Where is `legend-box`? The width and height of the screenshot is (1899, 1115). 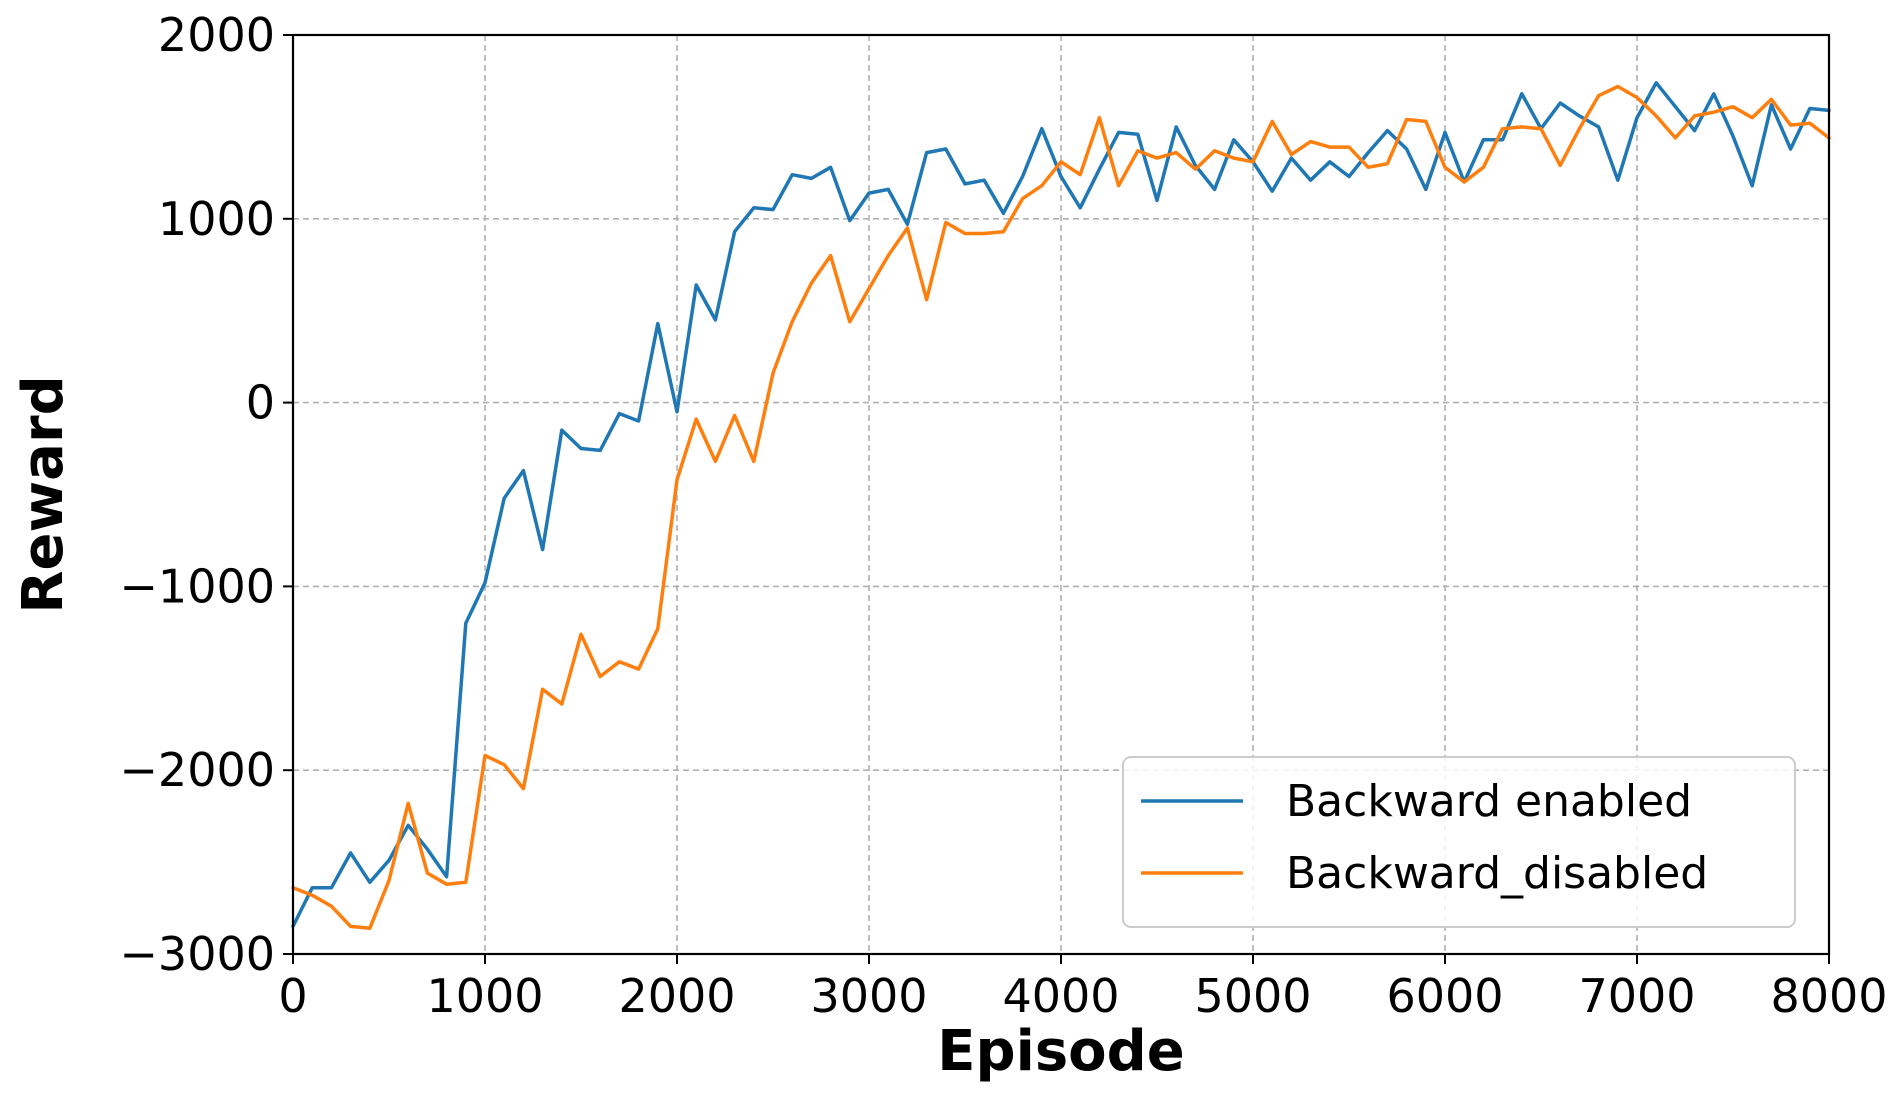 legend-box is located at coordinates (1459, 842).